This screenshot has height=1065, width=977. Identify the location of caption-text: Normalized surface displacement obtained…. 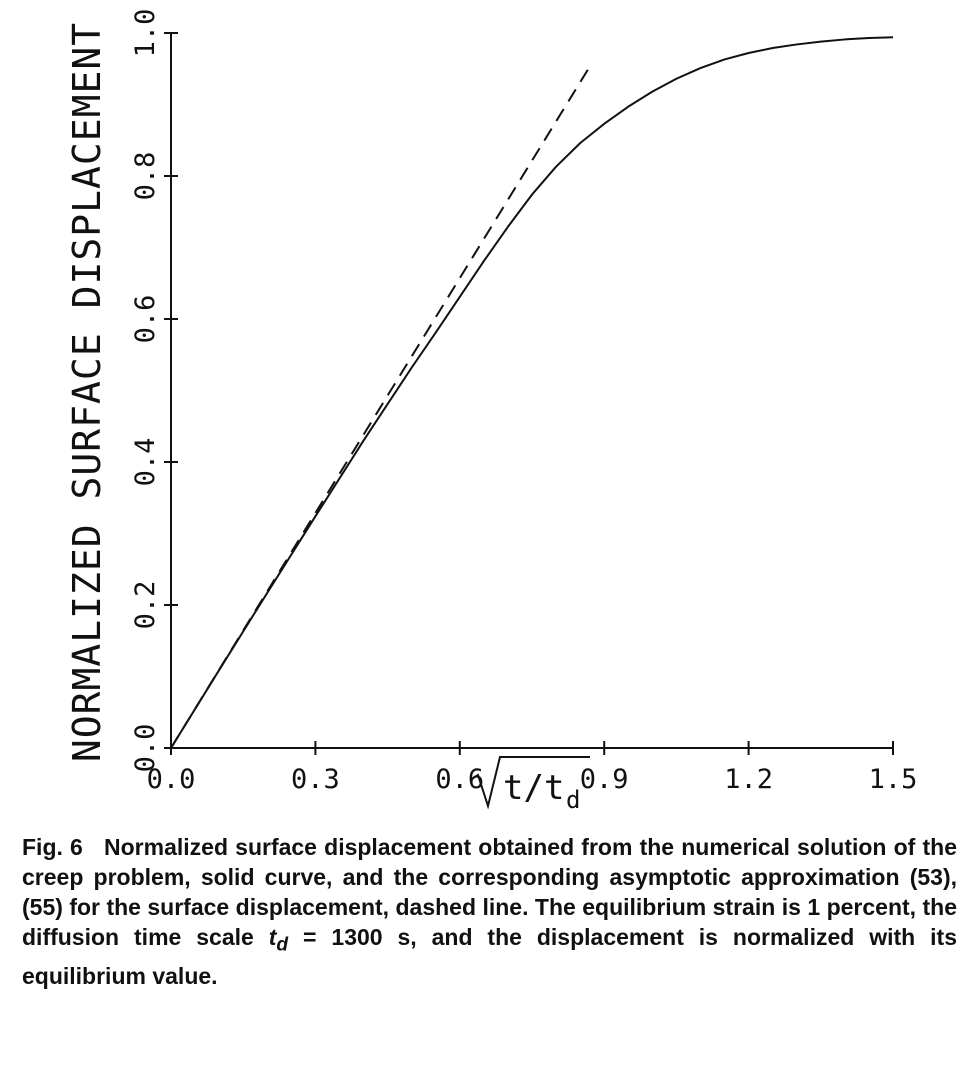
(490, 892).